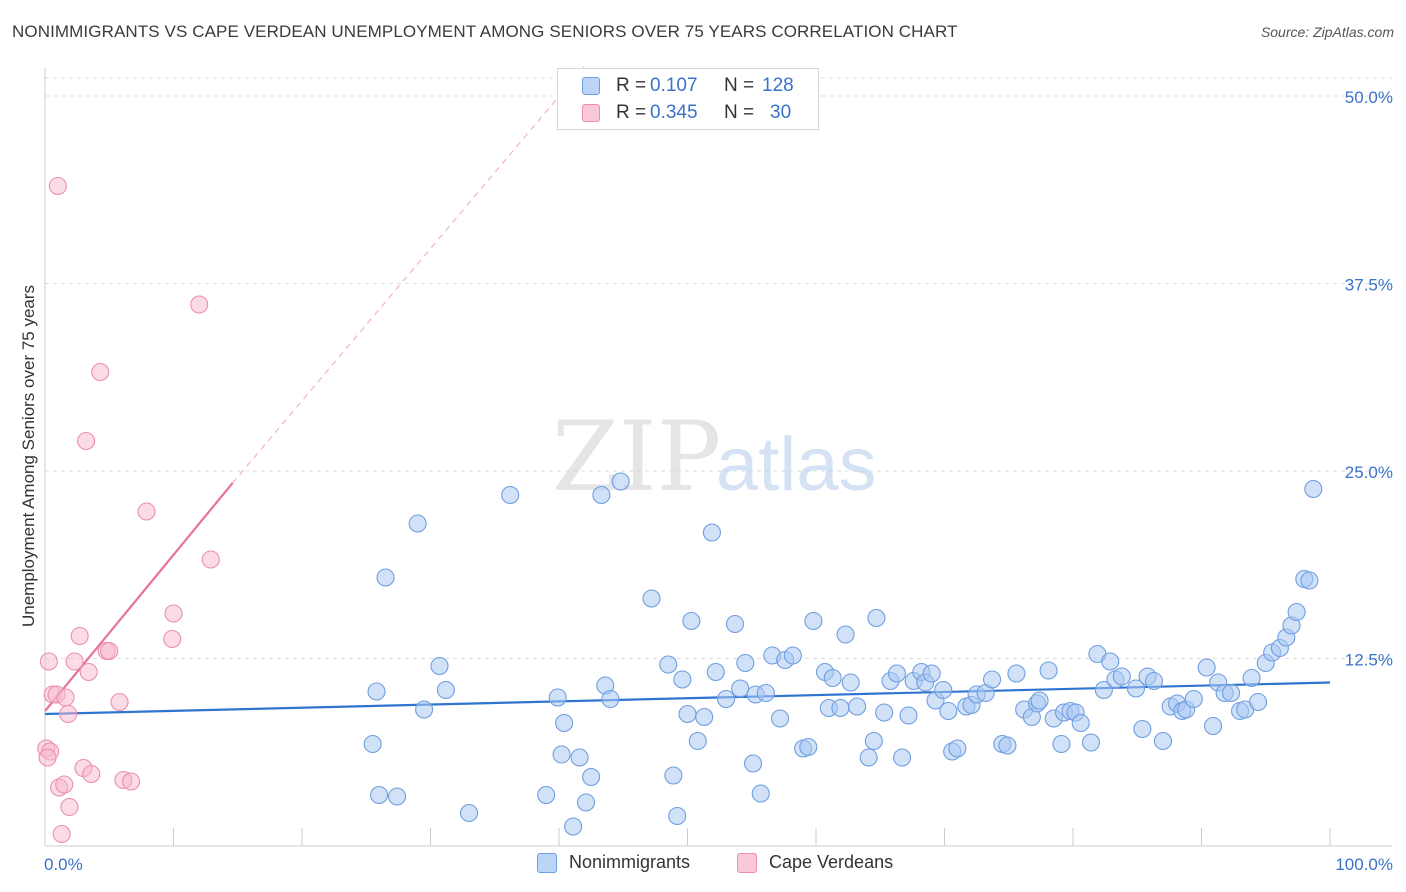 The width and height of the screenshot is (1406, 892). Describe the element at coordinates (1327, 32) in the screenshot. I see `source-attribution: Source: ZipAtlas.com` at that location.